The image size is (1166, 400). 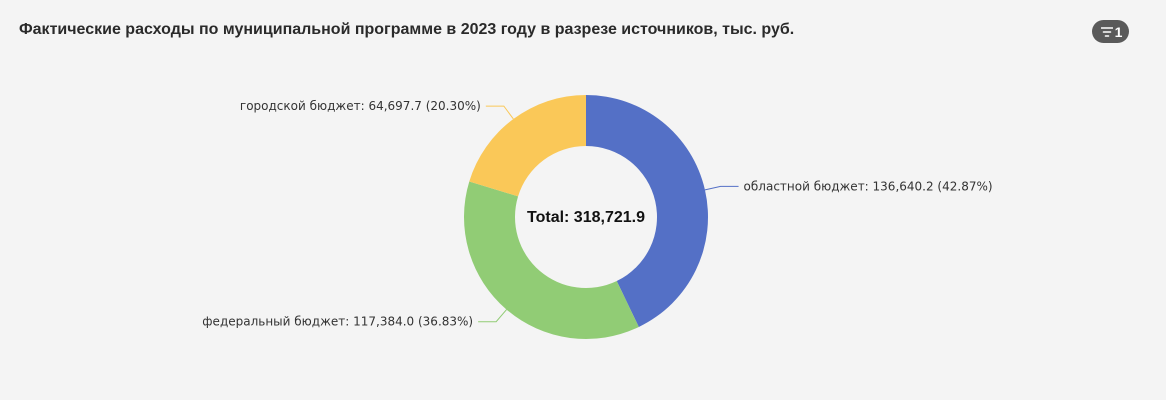 I want to click on slice-label: областной бюджет: 136,640.2 (42.87%), so click(x=868, y=186).